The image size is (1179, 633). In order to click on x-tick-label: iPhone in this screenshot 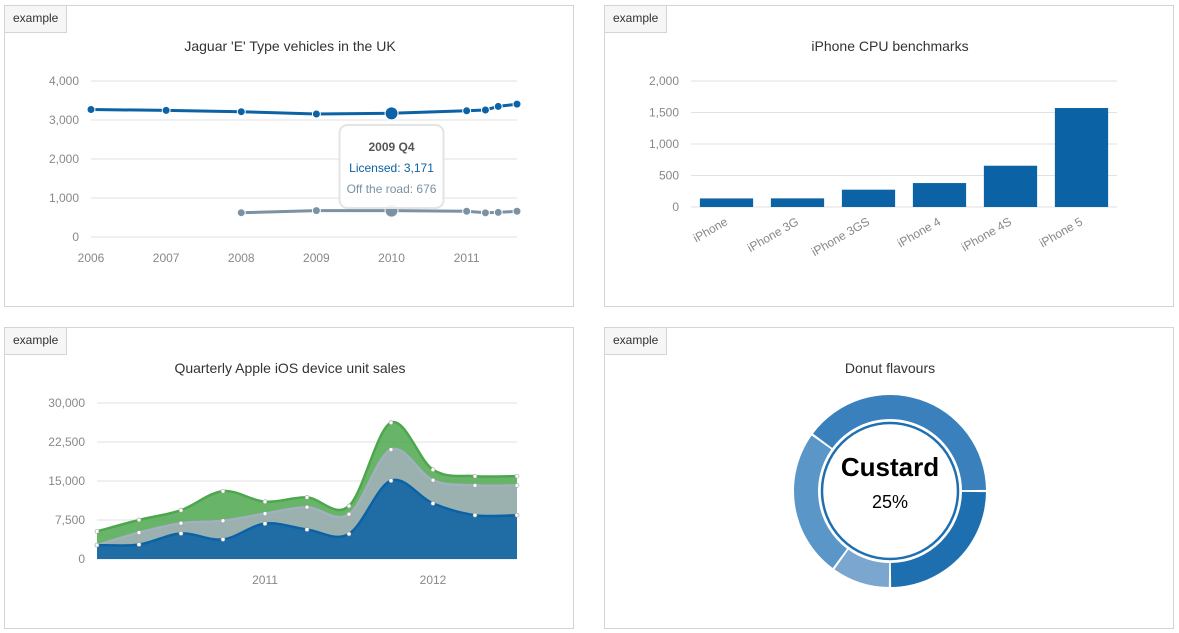, I will do `click(711, 229)`.